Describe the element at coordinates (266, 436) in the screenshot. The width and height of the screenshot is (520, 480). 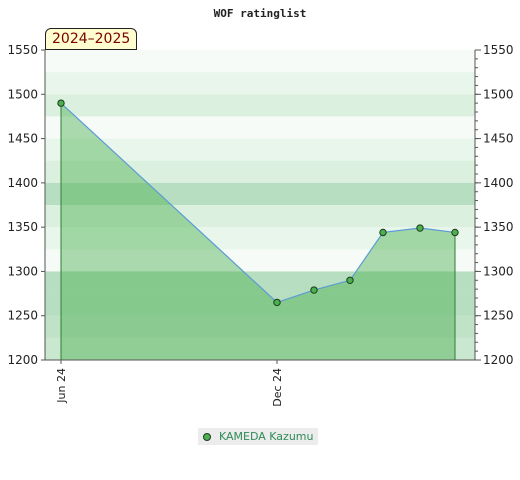
I see `legend-series-name: KAMEDA Kazumu` at that location.